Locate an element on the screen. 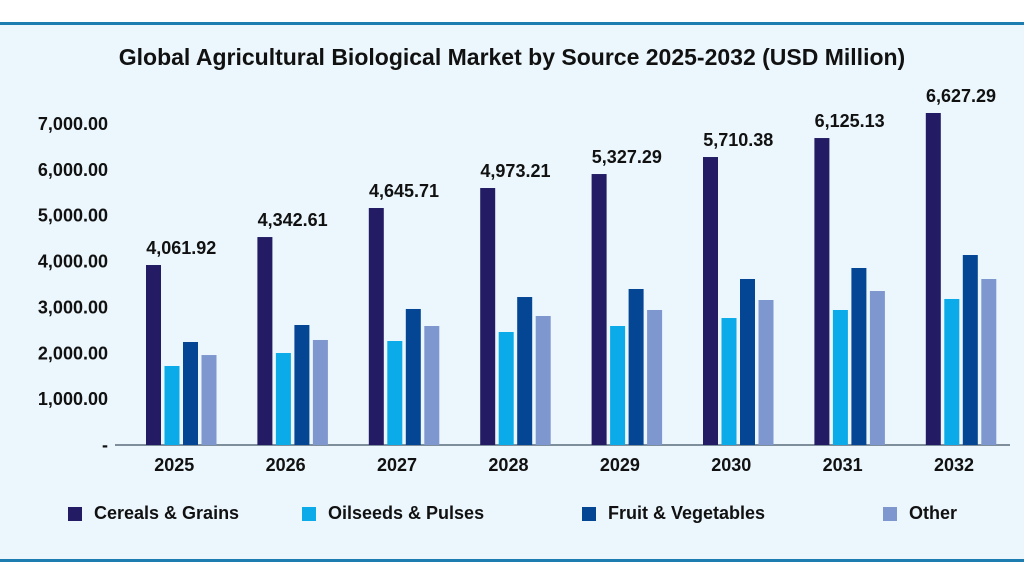 This screenshot has width=1024, height=576. bar-cereals-grains-2030 is located at coordinates (710, 301).